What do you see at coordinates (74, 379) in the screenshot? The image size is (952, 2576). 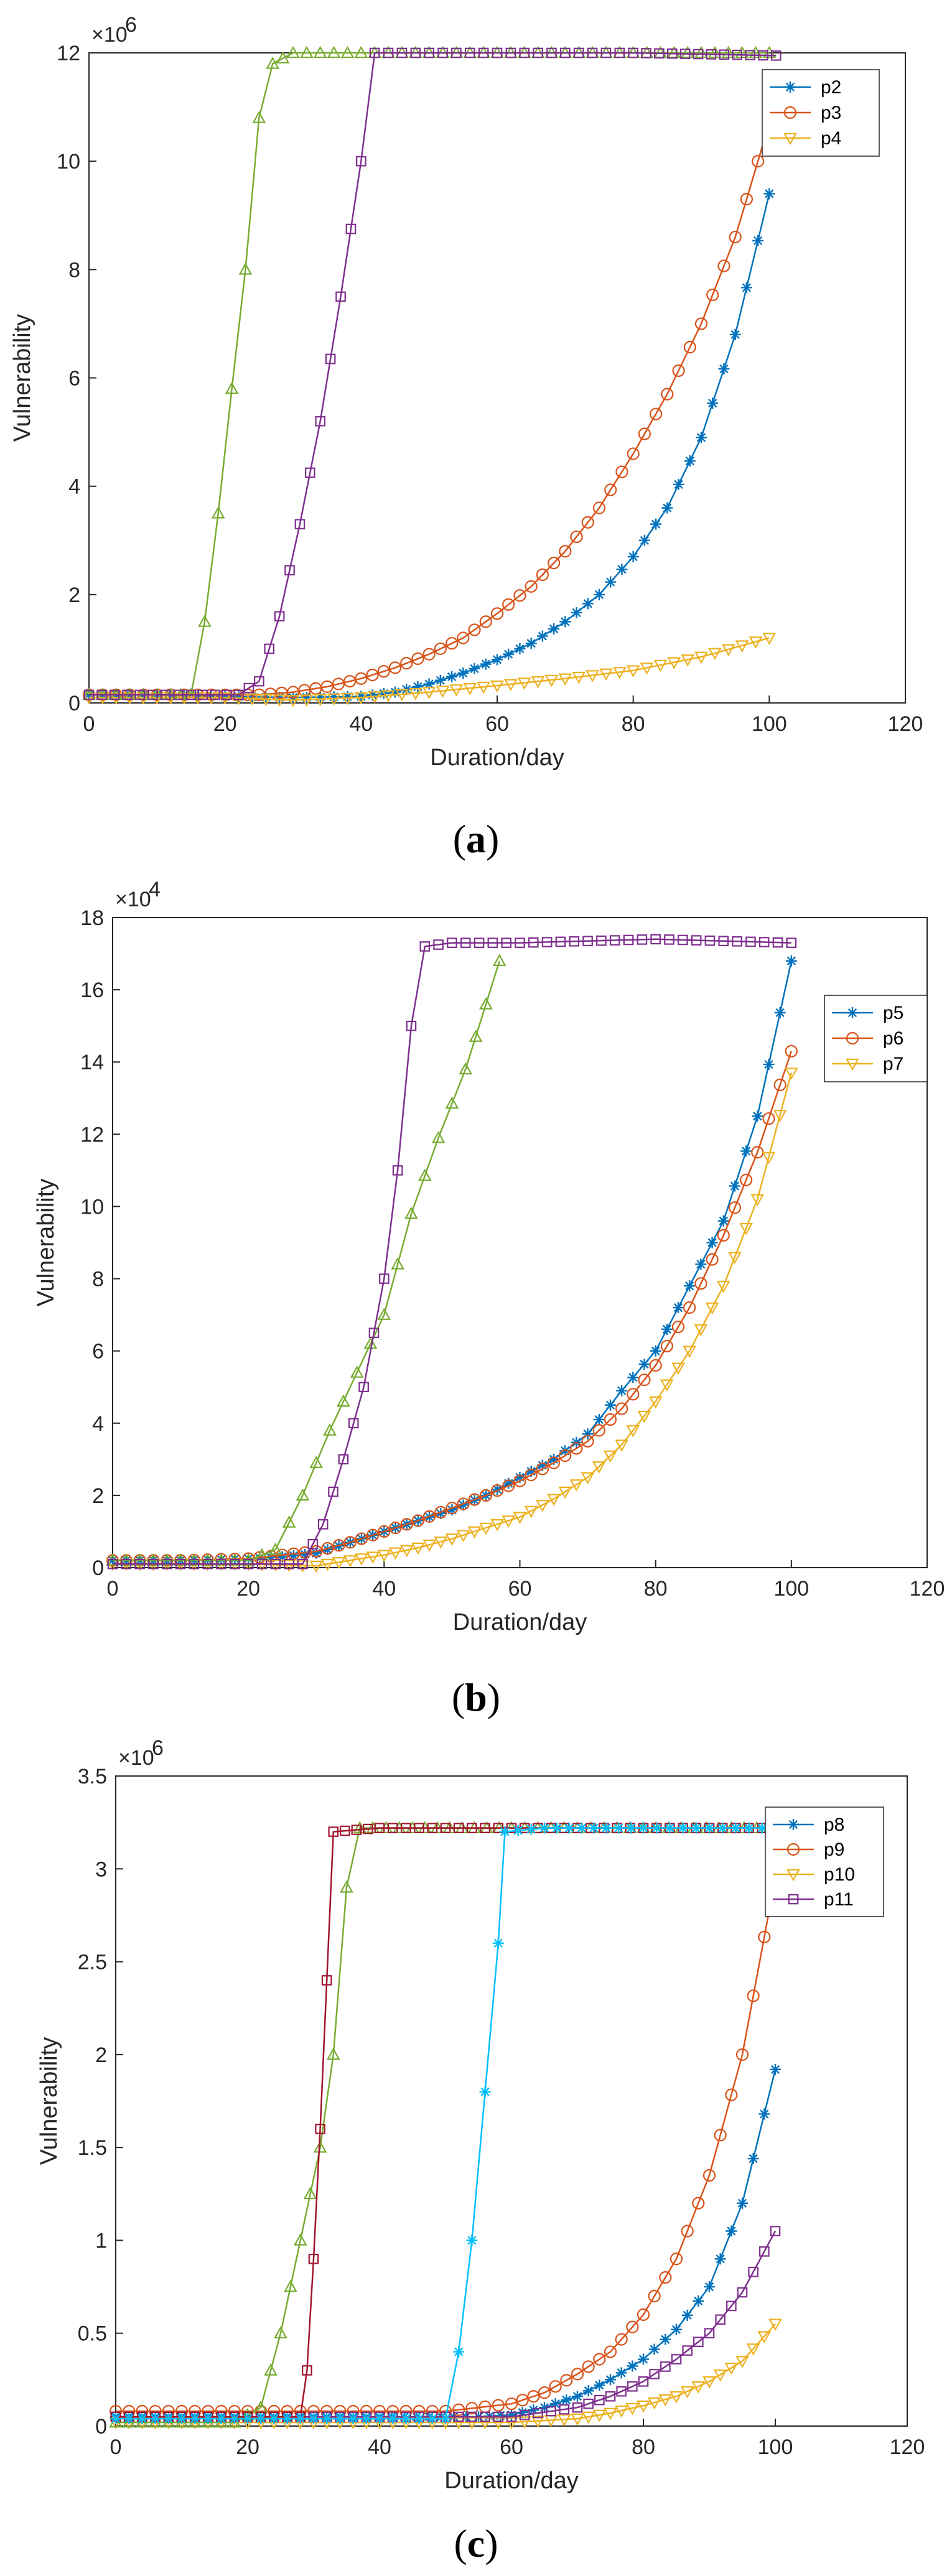 I see `y-tick-label: 6` at bounding box center [74, 379].